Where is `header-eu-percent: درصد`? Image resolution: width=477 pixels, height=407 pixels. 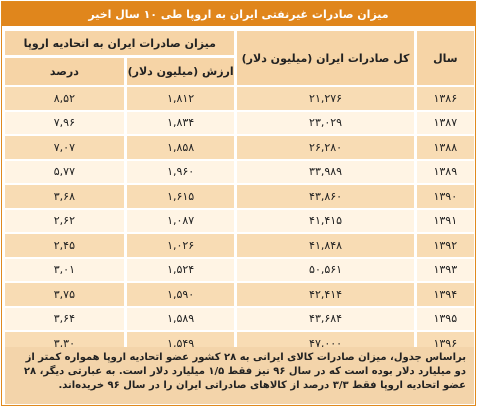
header-eu-percent: درصد is located at coordinates (64, 71).